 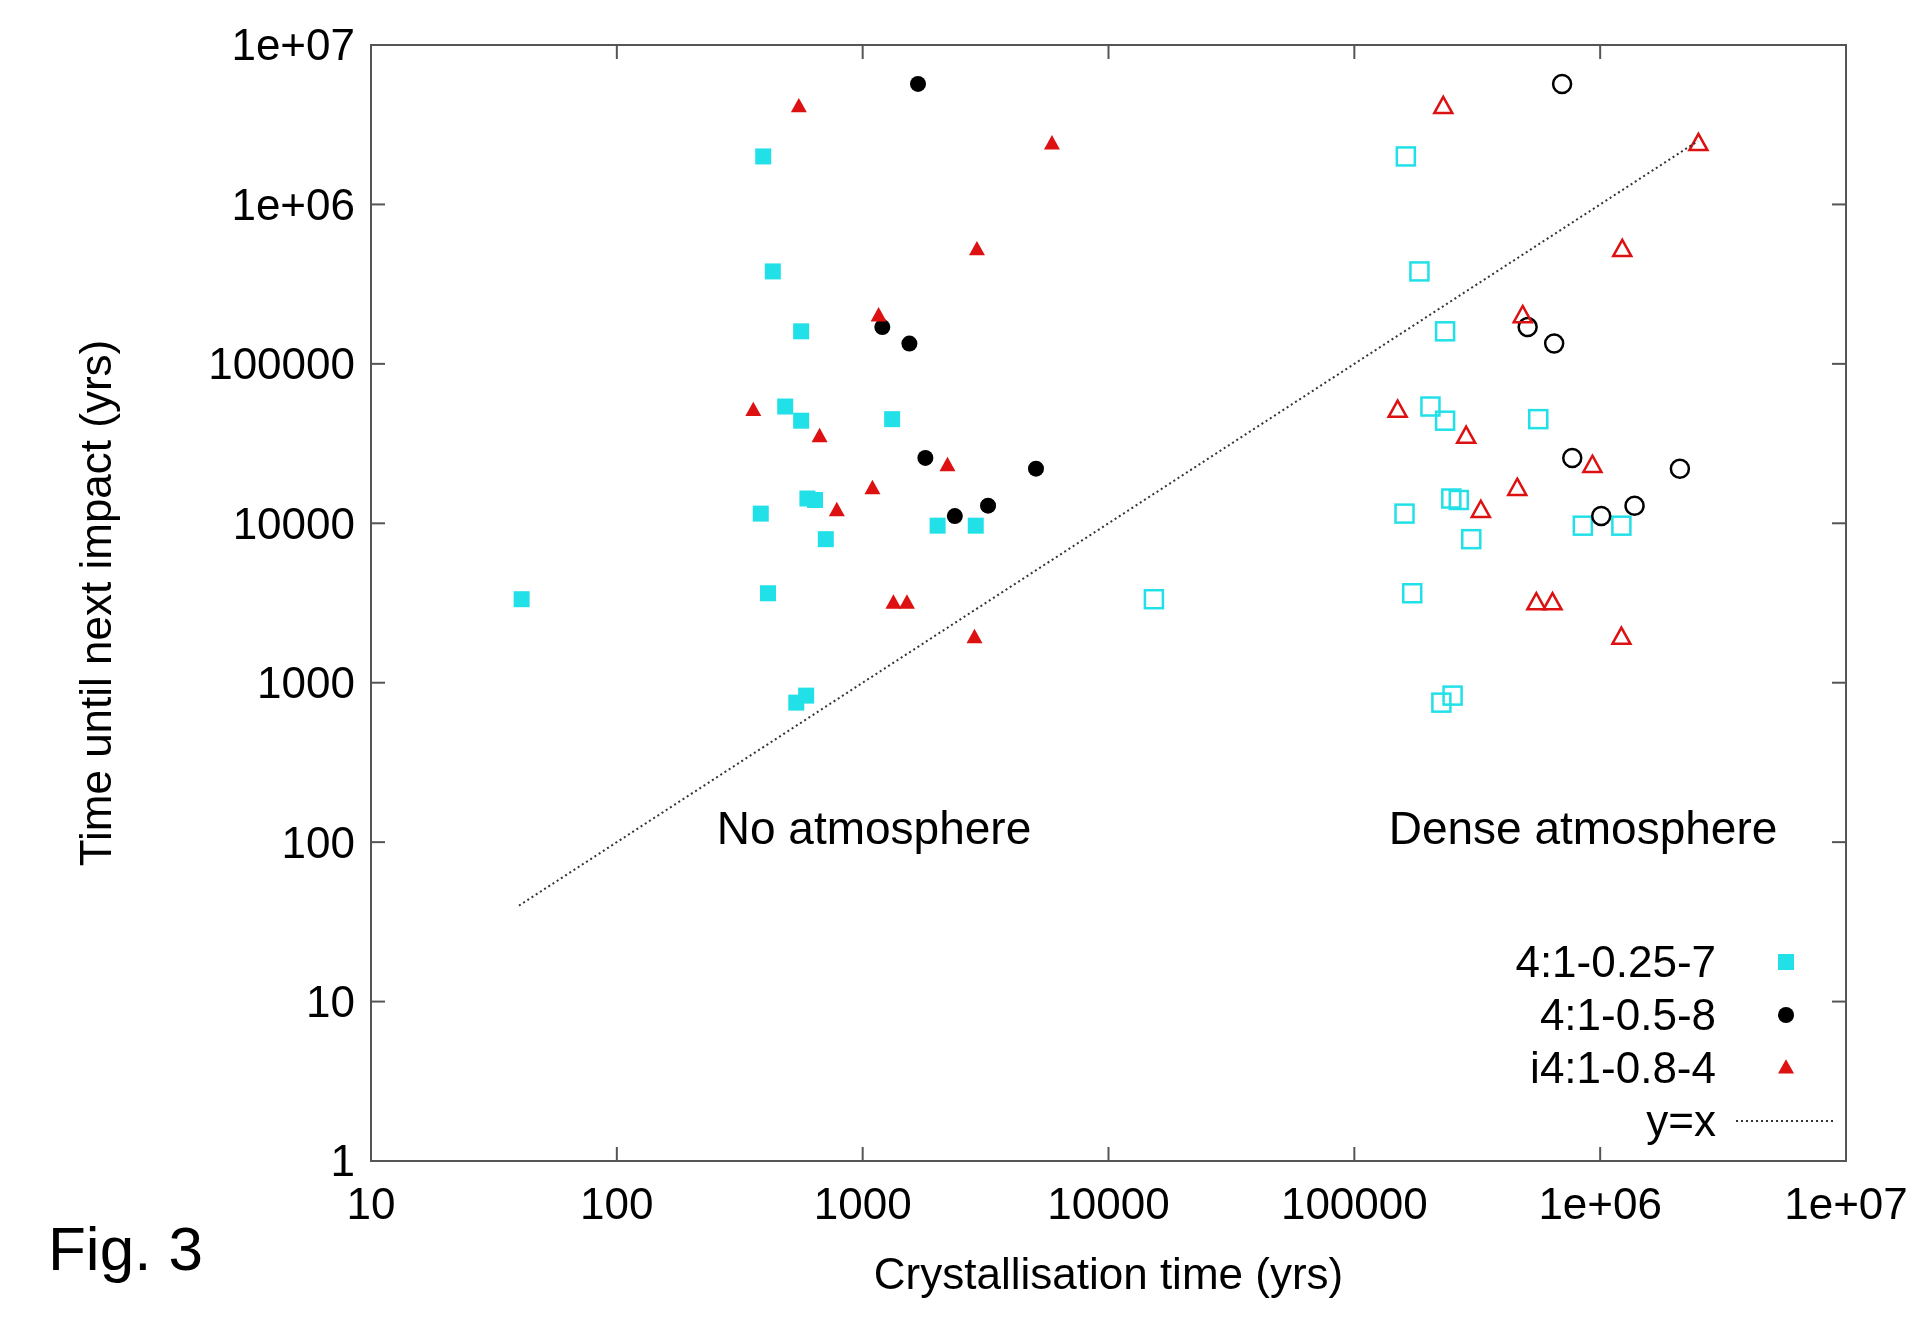 What do you see at coordinates (1627, 1015) in the screenshot?
I see `legend-label: 4:1-0.5-8` at bounding box center [1627, 1015].